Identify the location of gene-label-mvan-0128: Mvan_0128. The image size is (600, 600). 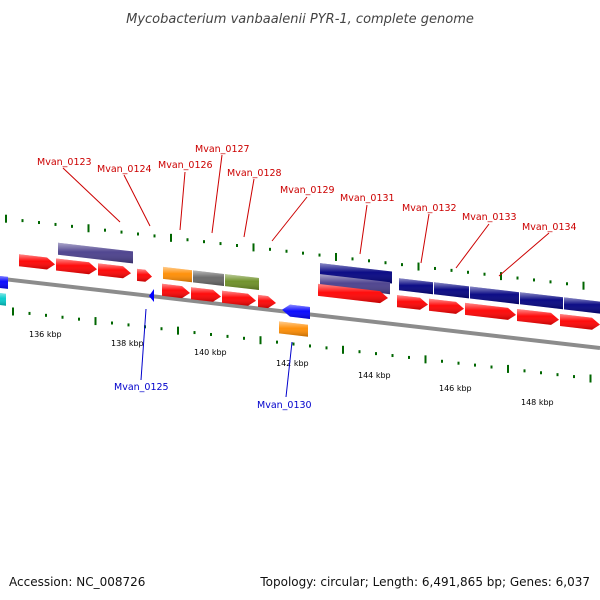
(254, 173).